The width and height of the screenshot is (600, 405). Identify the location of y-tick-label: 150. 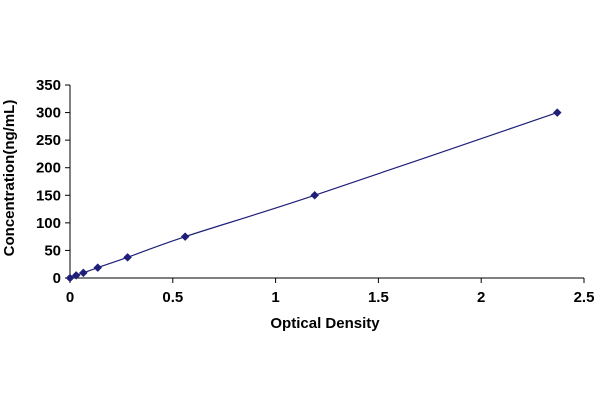
(48, 195).